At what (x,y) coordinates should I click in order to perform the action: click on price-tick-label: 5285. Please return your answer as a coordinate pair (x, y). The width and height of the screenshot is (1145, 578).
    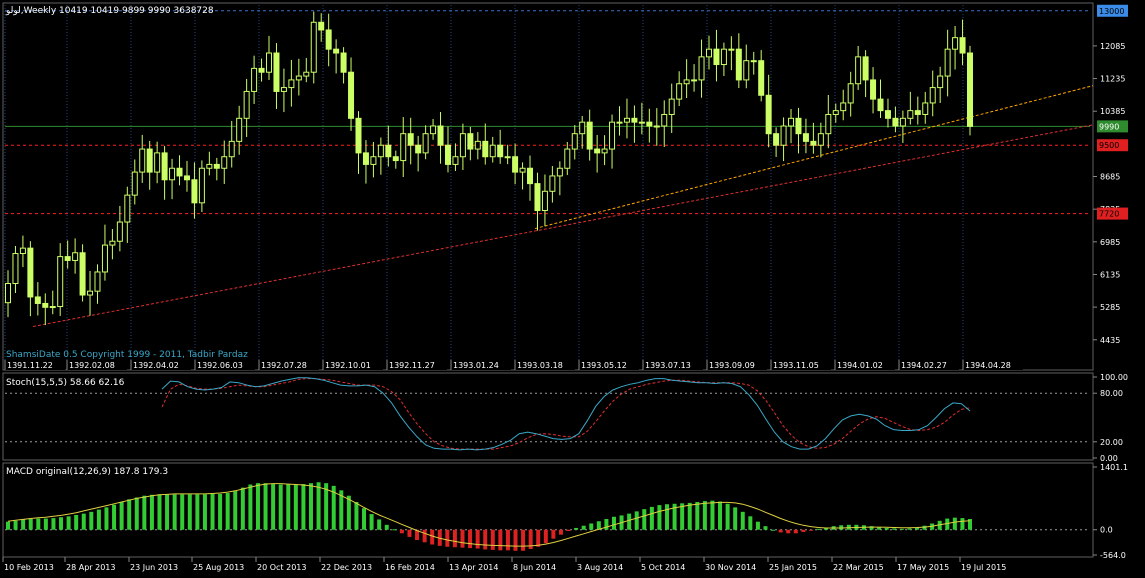
    Looking at the image, I should click on (1110, 307).